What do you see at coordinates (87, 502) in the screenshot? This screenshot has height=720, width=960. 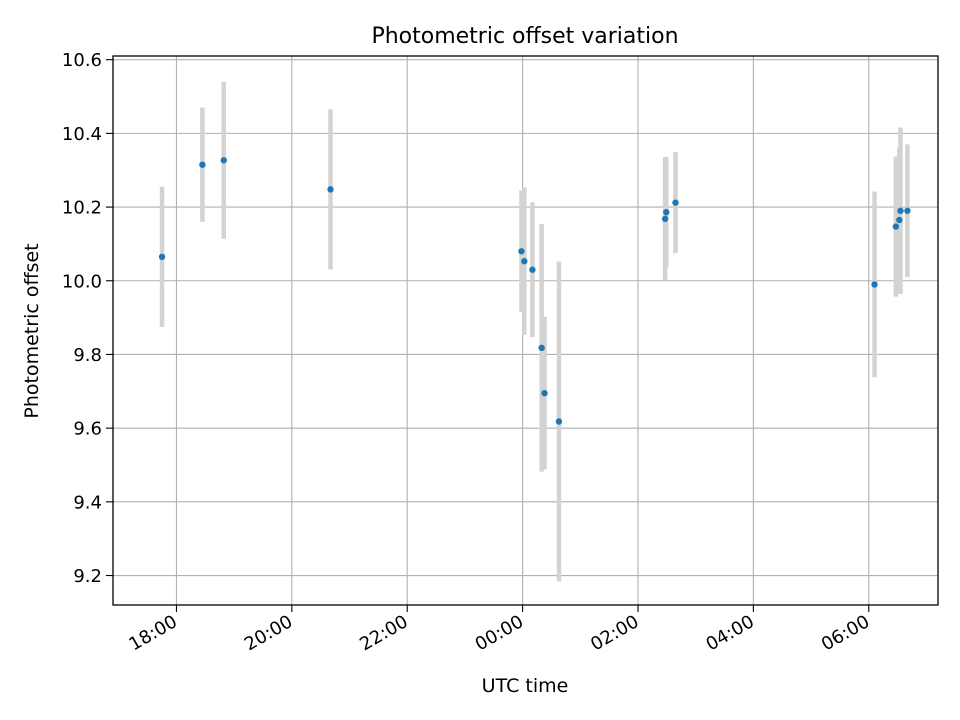 I see `y-tick-label: 9.4` at bounding box center [87, 502].